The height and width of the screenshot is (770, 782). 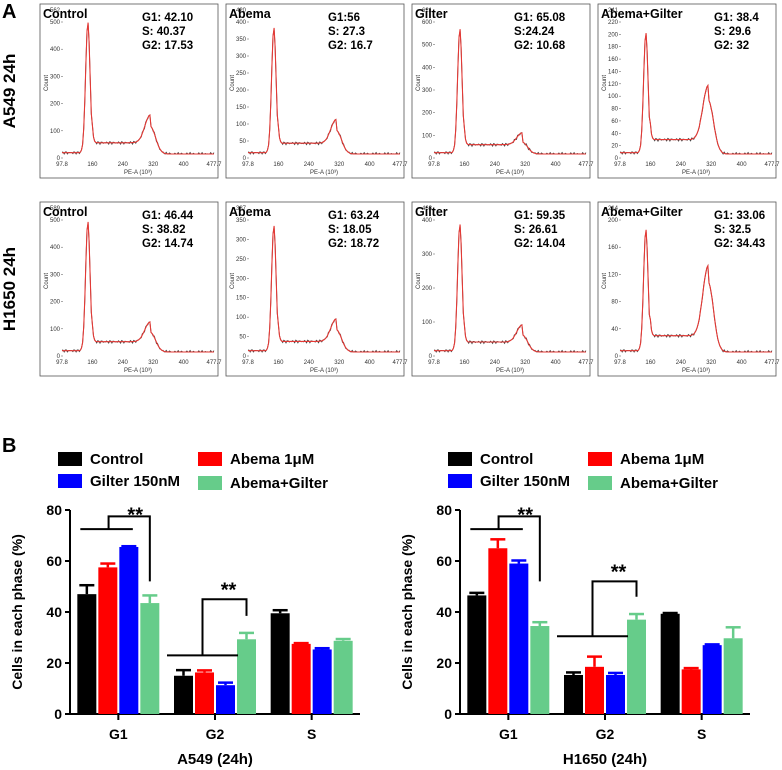 I want to click on g2-stat: G2: 17.53, so click(x=167, y=46).